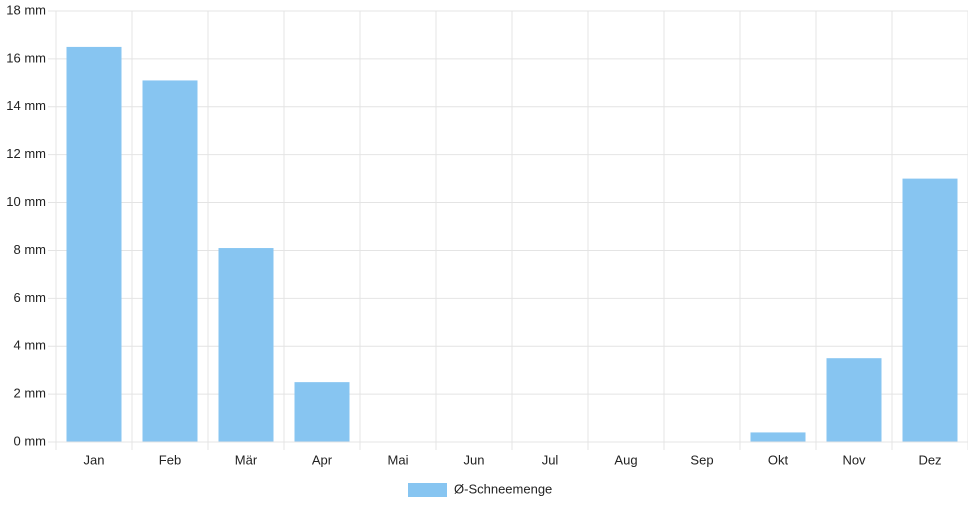 This screenshot has height=508, width=968. Describe the element at coordinates (246, 459) in the screenshot. I see `x-tick-label: Mär` at that location.